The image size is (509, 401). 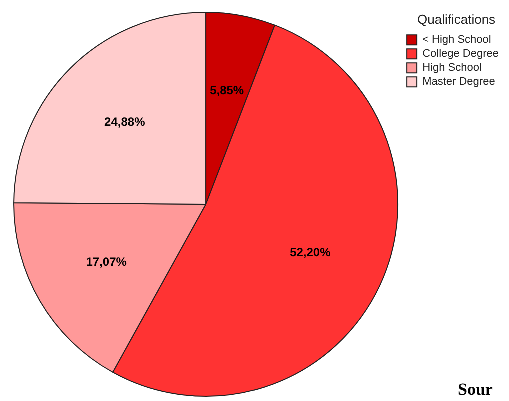 What do you see at coordinates (457, 40) in the screenshot?
I see `legend-label: < High School` at bounding box center [457, 40].